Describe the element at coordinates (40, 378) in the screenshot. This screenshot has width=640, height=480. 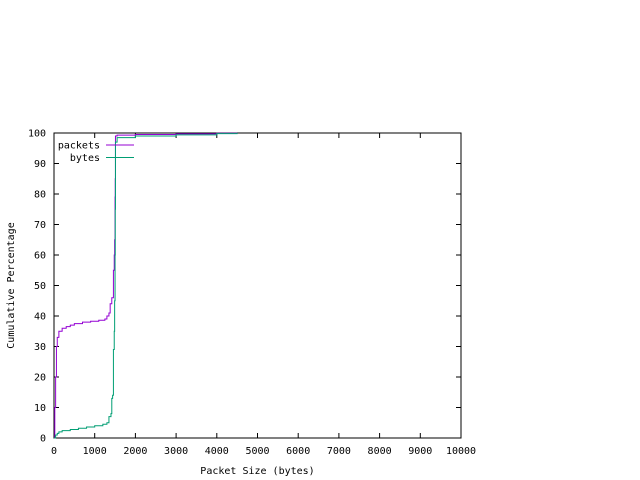
I see `y-tick-label: 20` at that location.